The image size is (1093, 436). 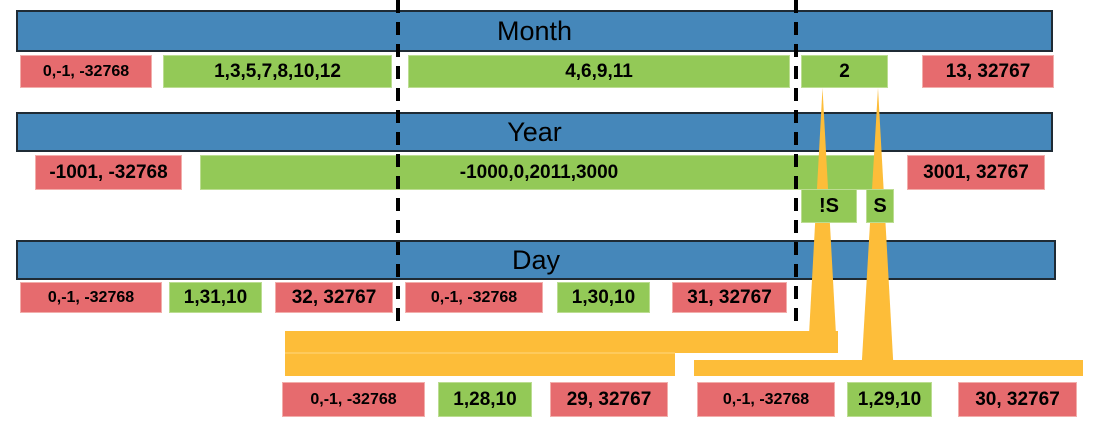 I want to click on day-bar-title: Day, so click(x=535, y=259).